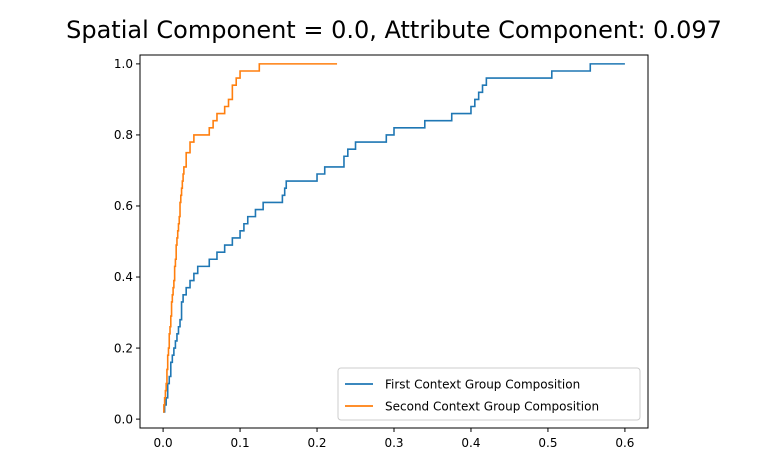 The width and height of the screenshot is (779, 461). I want to click on x-axis: 0.0 0.1 0.2 0.3 0.4 0.5 0.6, so click(394, 439).